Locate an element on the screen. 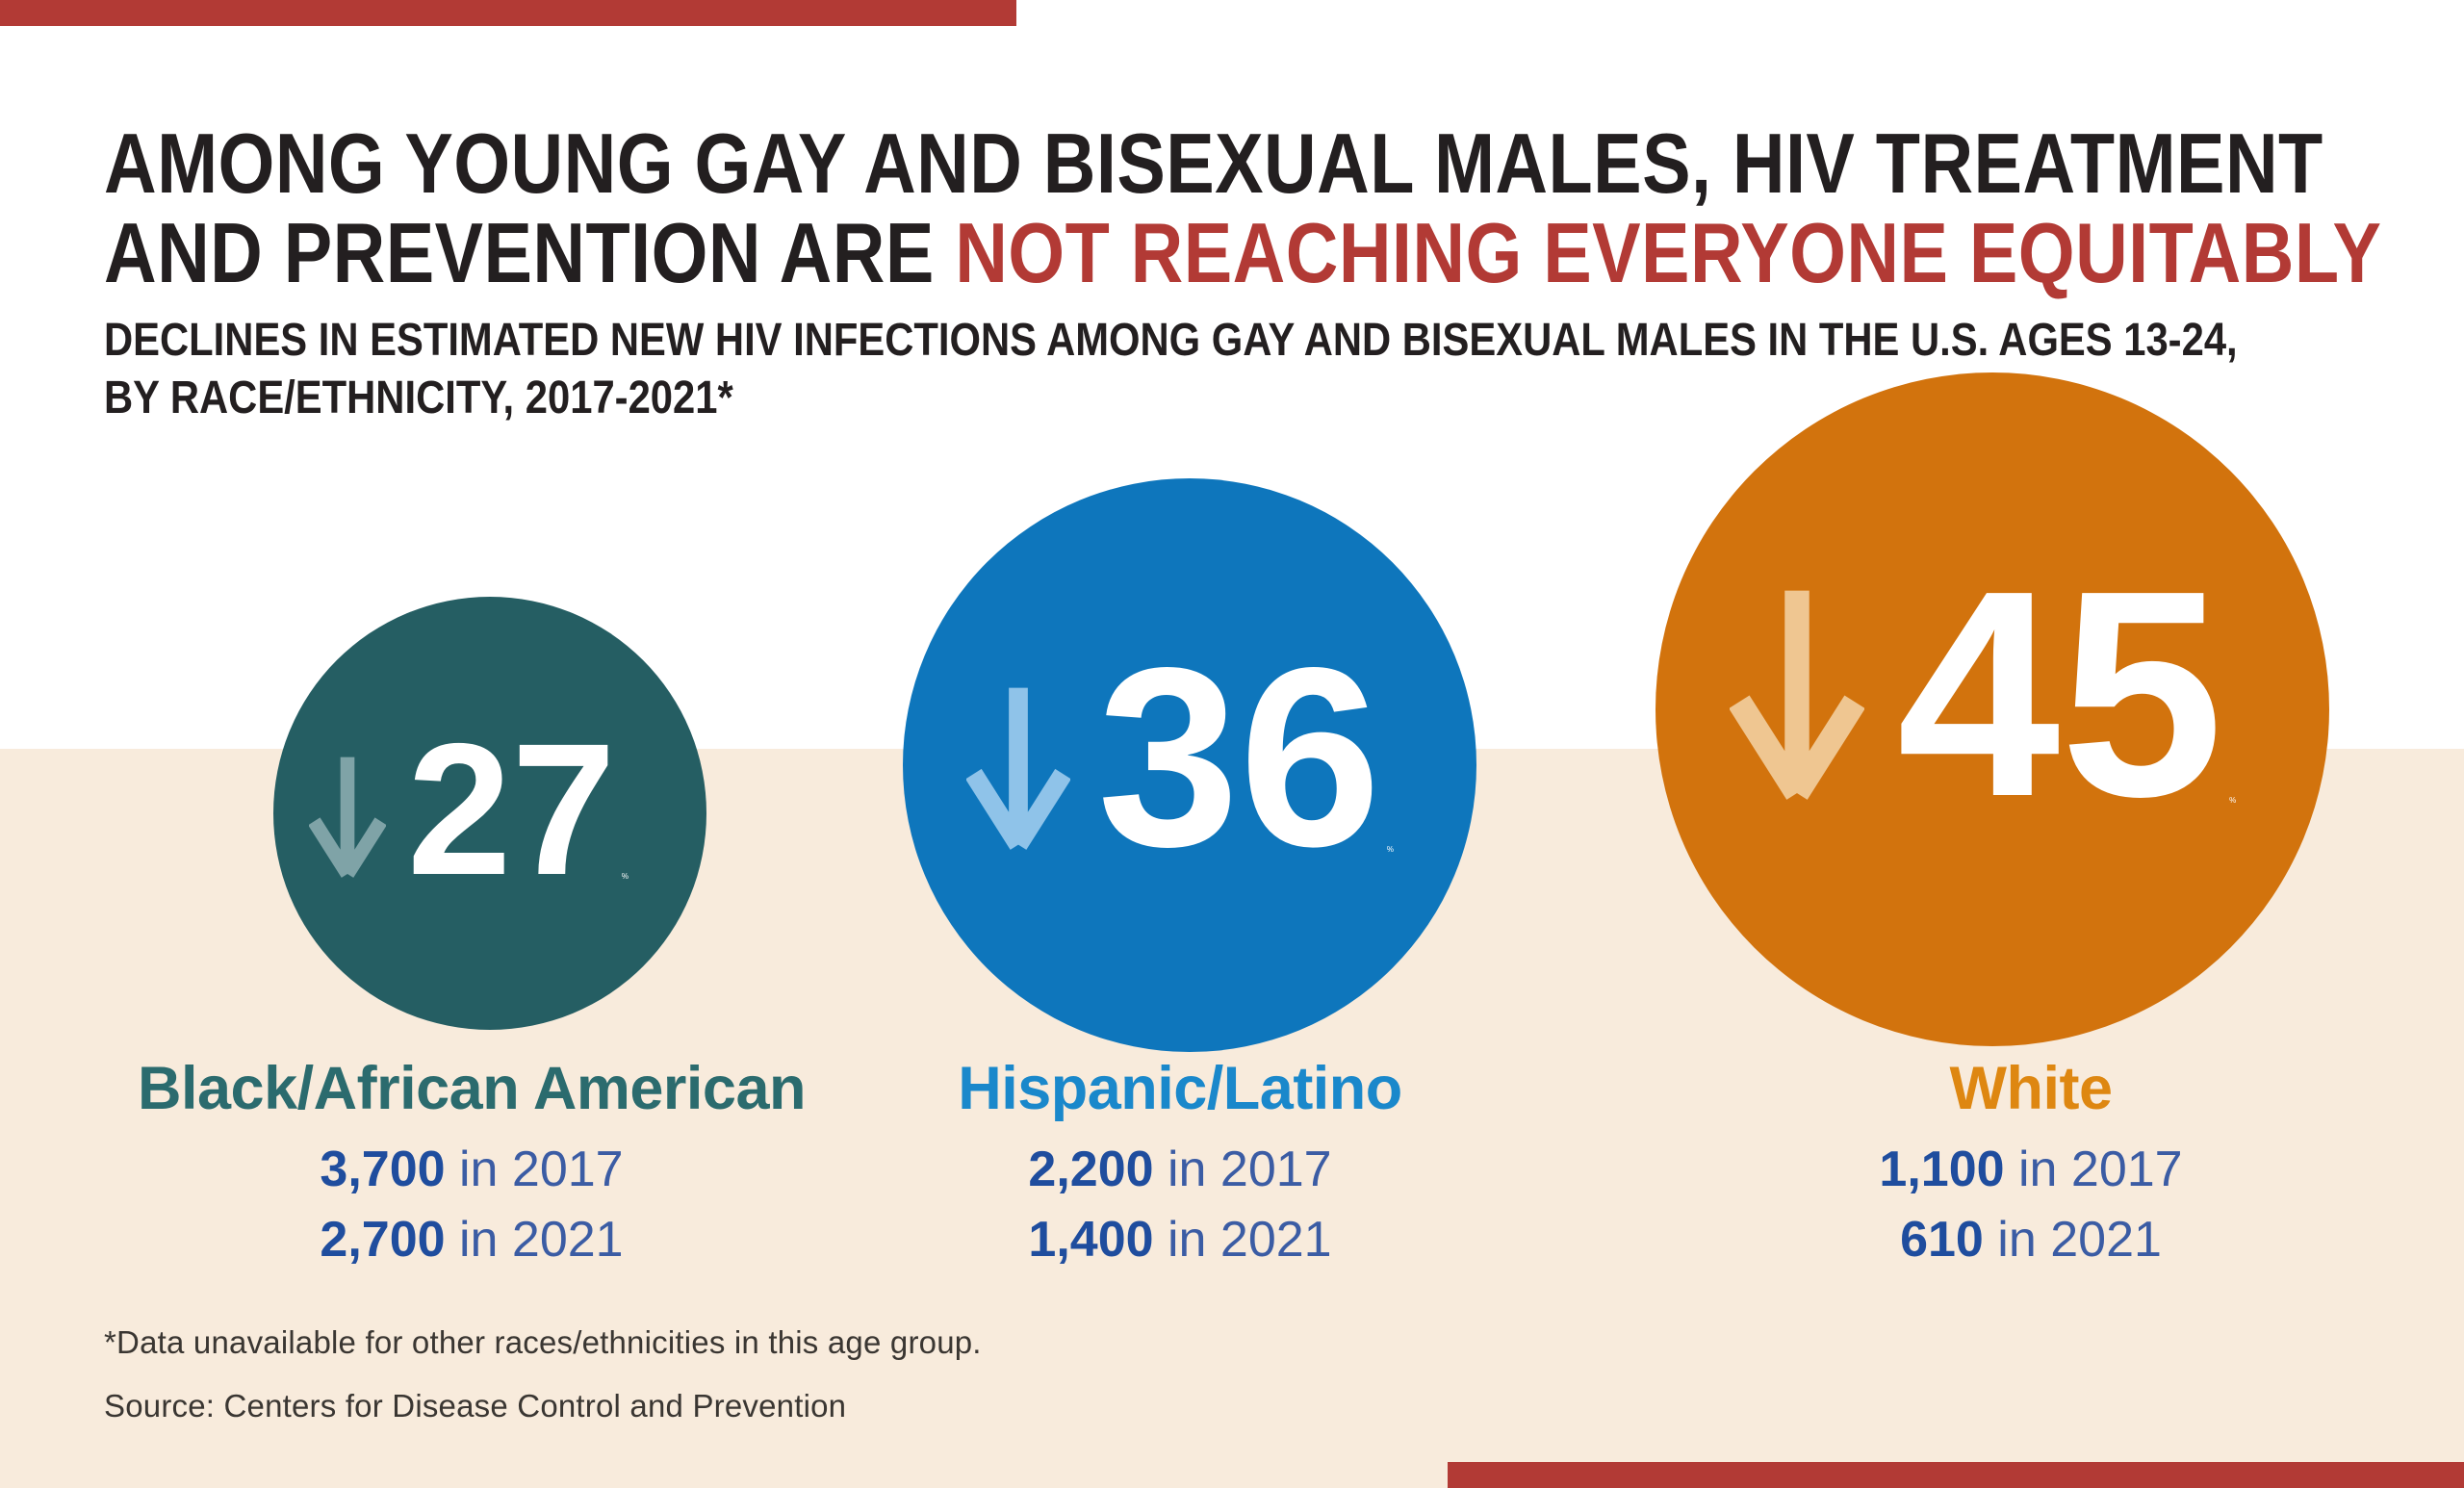  value-number: 3,700 is located at coordinates (383, 1170).